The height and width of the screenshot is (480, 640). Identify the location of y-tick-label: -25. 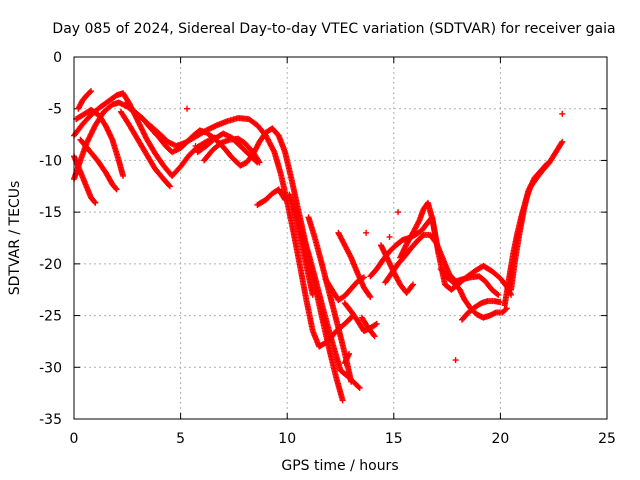
(50, 317).